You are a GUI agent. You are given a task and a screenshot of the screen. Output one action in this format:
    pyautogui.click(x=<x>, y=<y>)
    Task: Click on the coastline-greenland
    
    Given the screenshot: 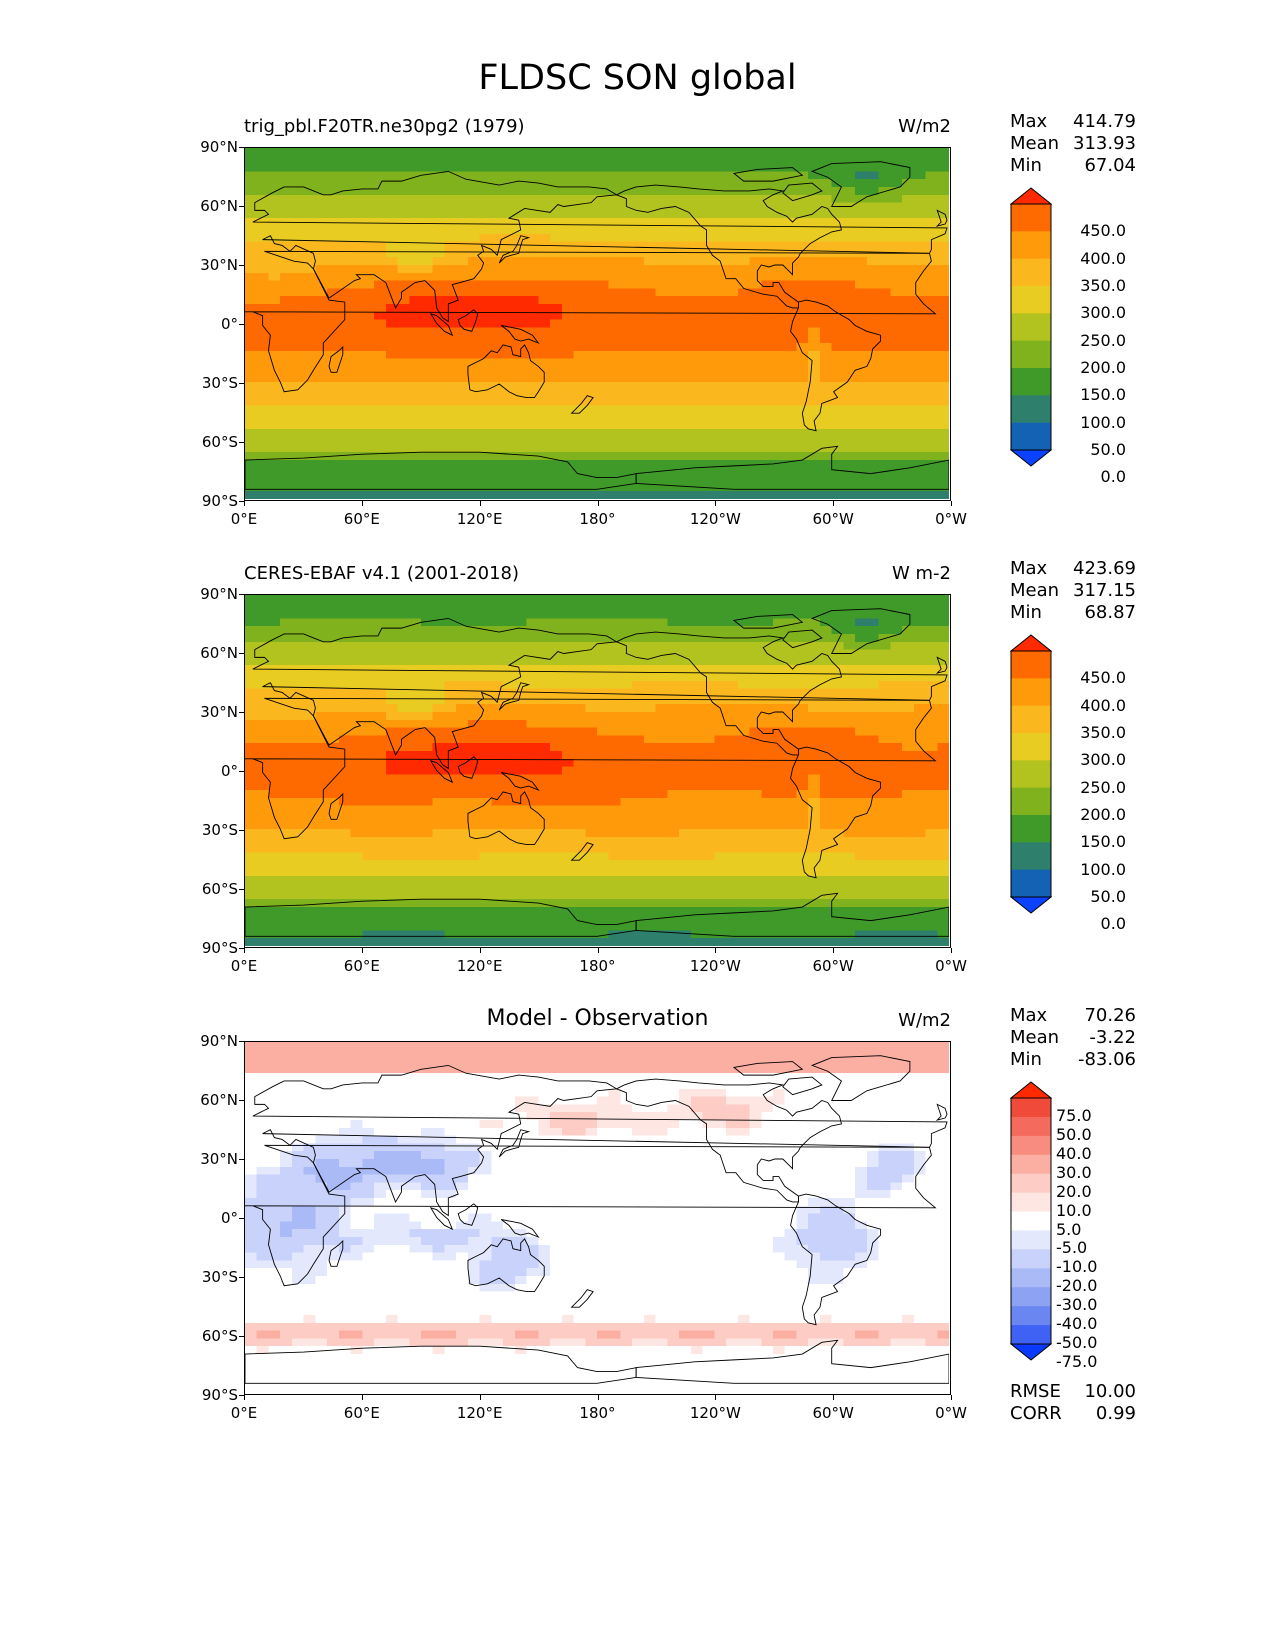 What is the action you would take?
    pyautogui.click(x=860, y=631)
    